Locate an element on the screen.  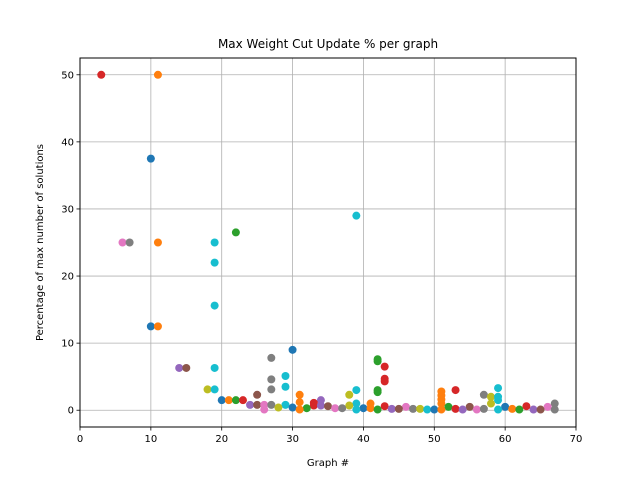
x-tick-label: 30 is located at coordinates (292, 439).